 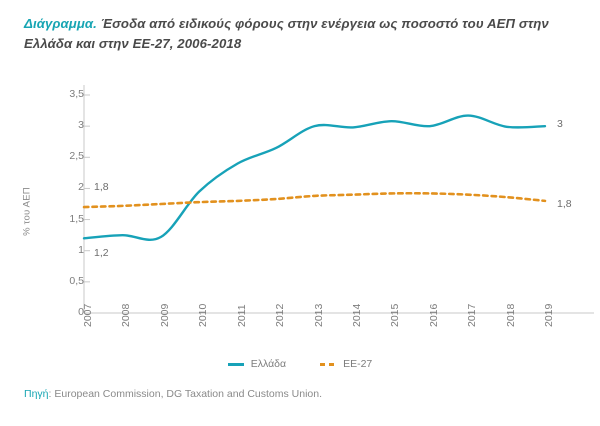 What do you see at coordinates (36, 394) in the screenshot?
I see `source-lead: Πηγή` at bounding box center [36, 394].